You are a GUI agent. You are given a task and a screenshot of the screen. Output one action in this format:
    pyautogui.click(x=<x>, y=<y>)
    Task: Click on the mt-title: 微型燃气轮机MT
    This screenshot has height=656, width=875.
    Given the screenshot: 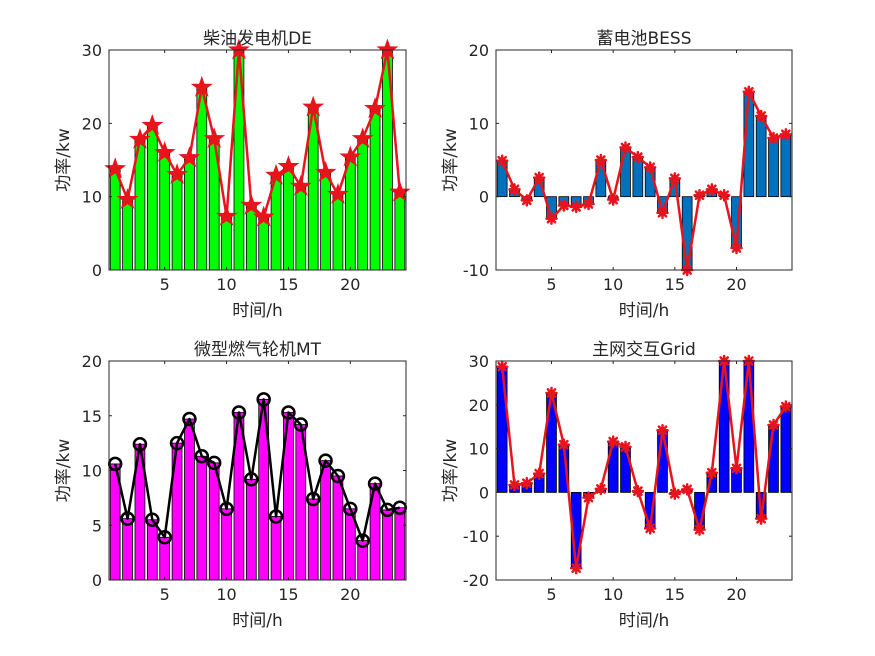 What is the action you would take?
    pyautogui.click(x=258, y=350)
    